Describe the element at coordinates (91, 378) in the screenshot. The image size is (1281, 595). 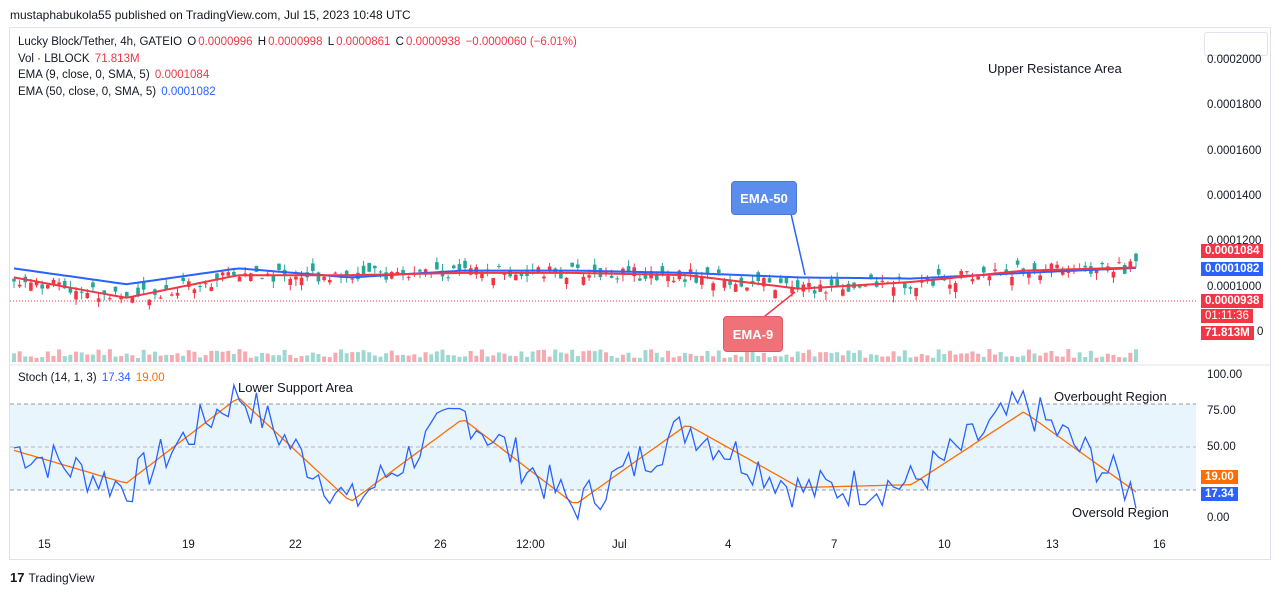
I see `stoch-legend: Stoch (14, 1, 3) 17.34 19.00` at that location.